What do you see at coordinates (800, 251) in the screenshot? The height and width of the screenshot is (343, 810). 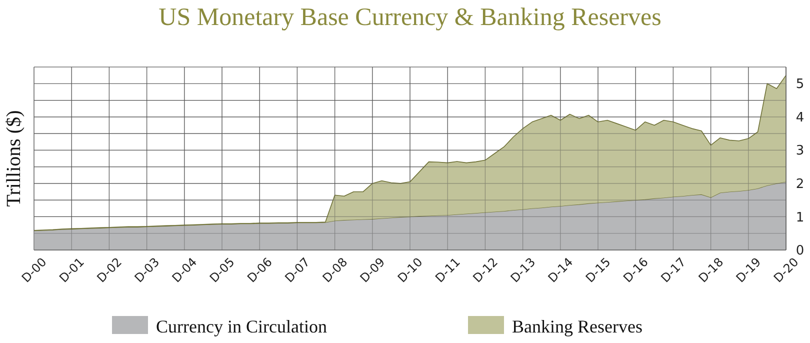 I see `y-tick-label: 0` at bounding box center [800, 251].